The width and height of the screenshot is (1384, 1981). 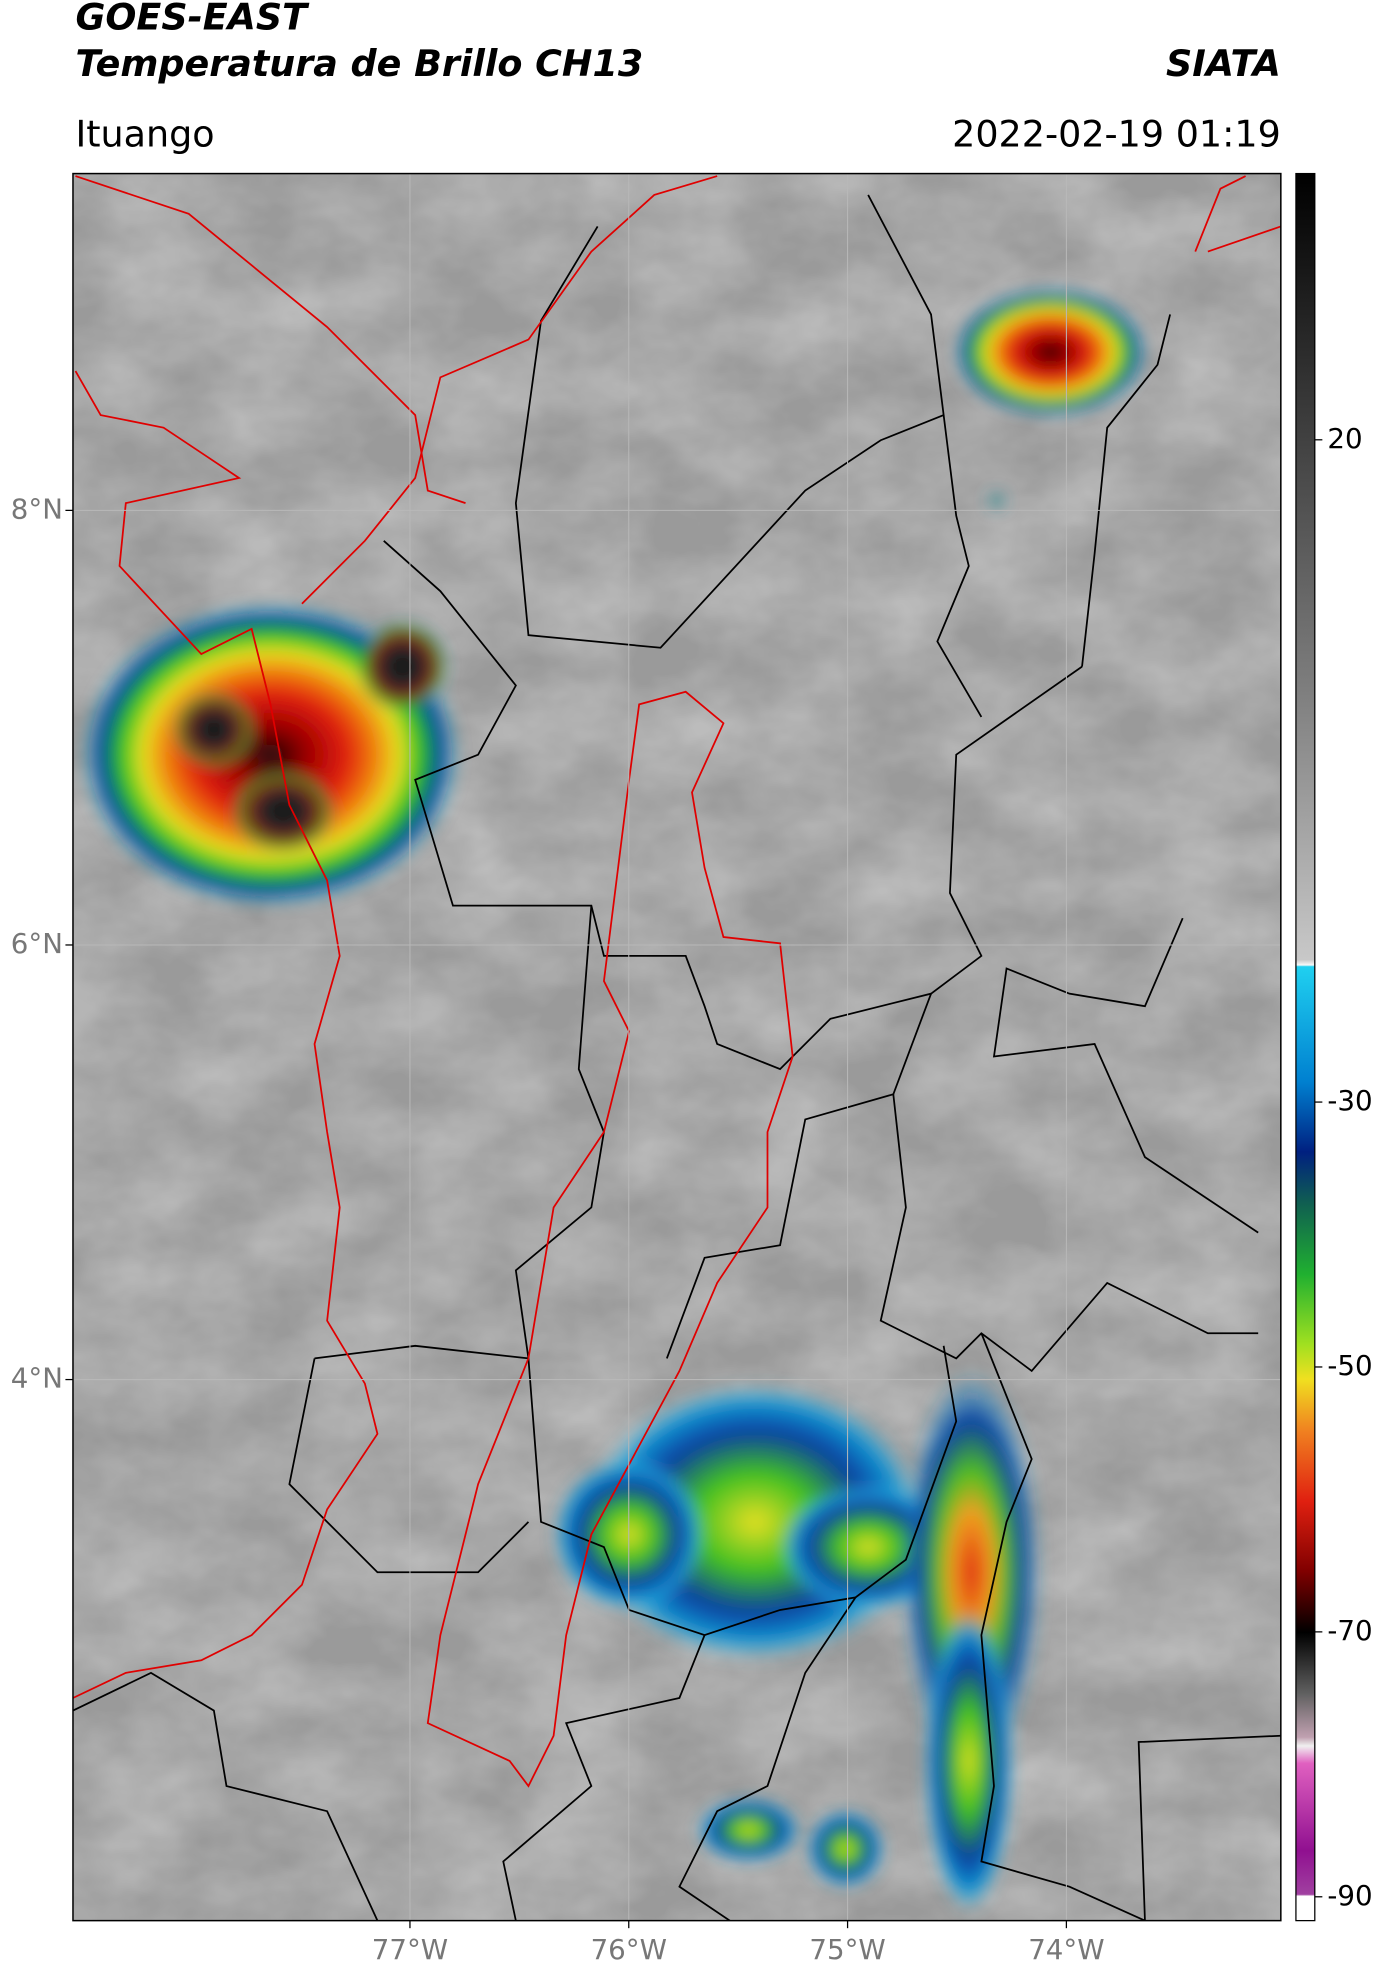 I want to click on y-tick-label: 6°N, so click(x=37, y=943).